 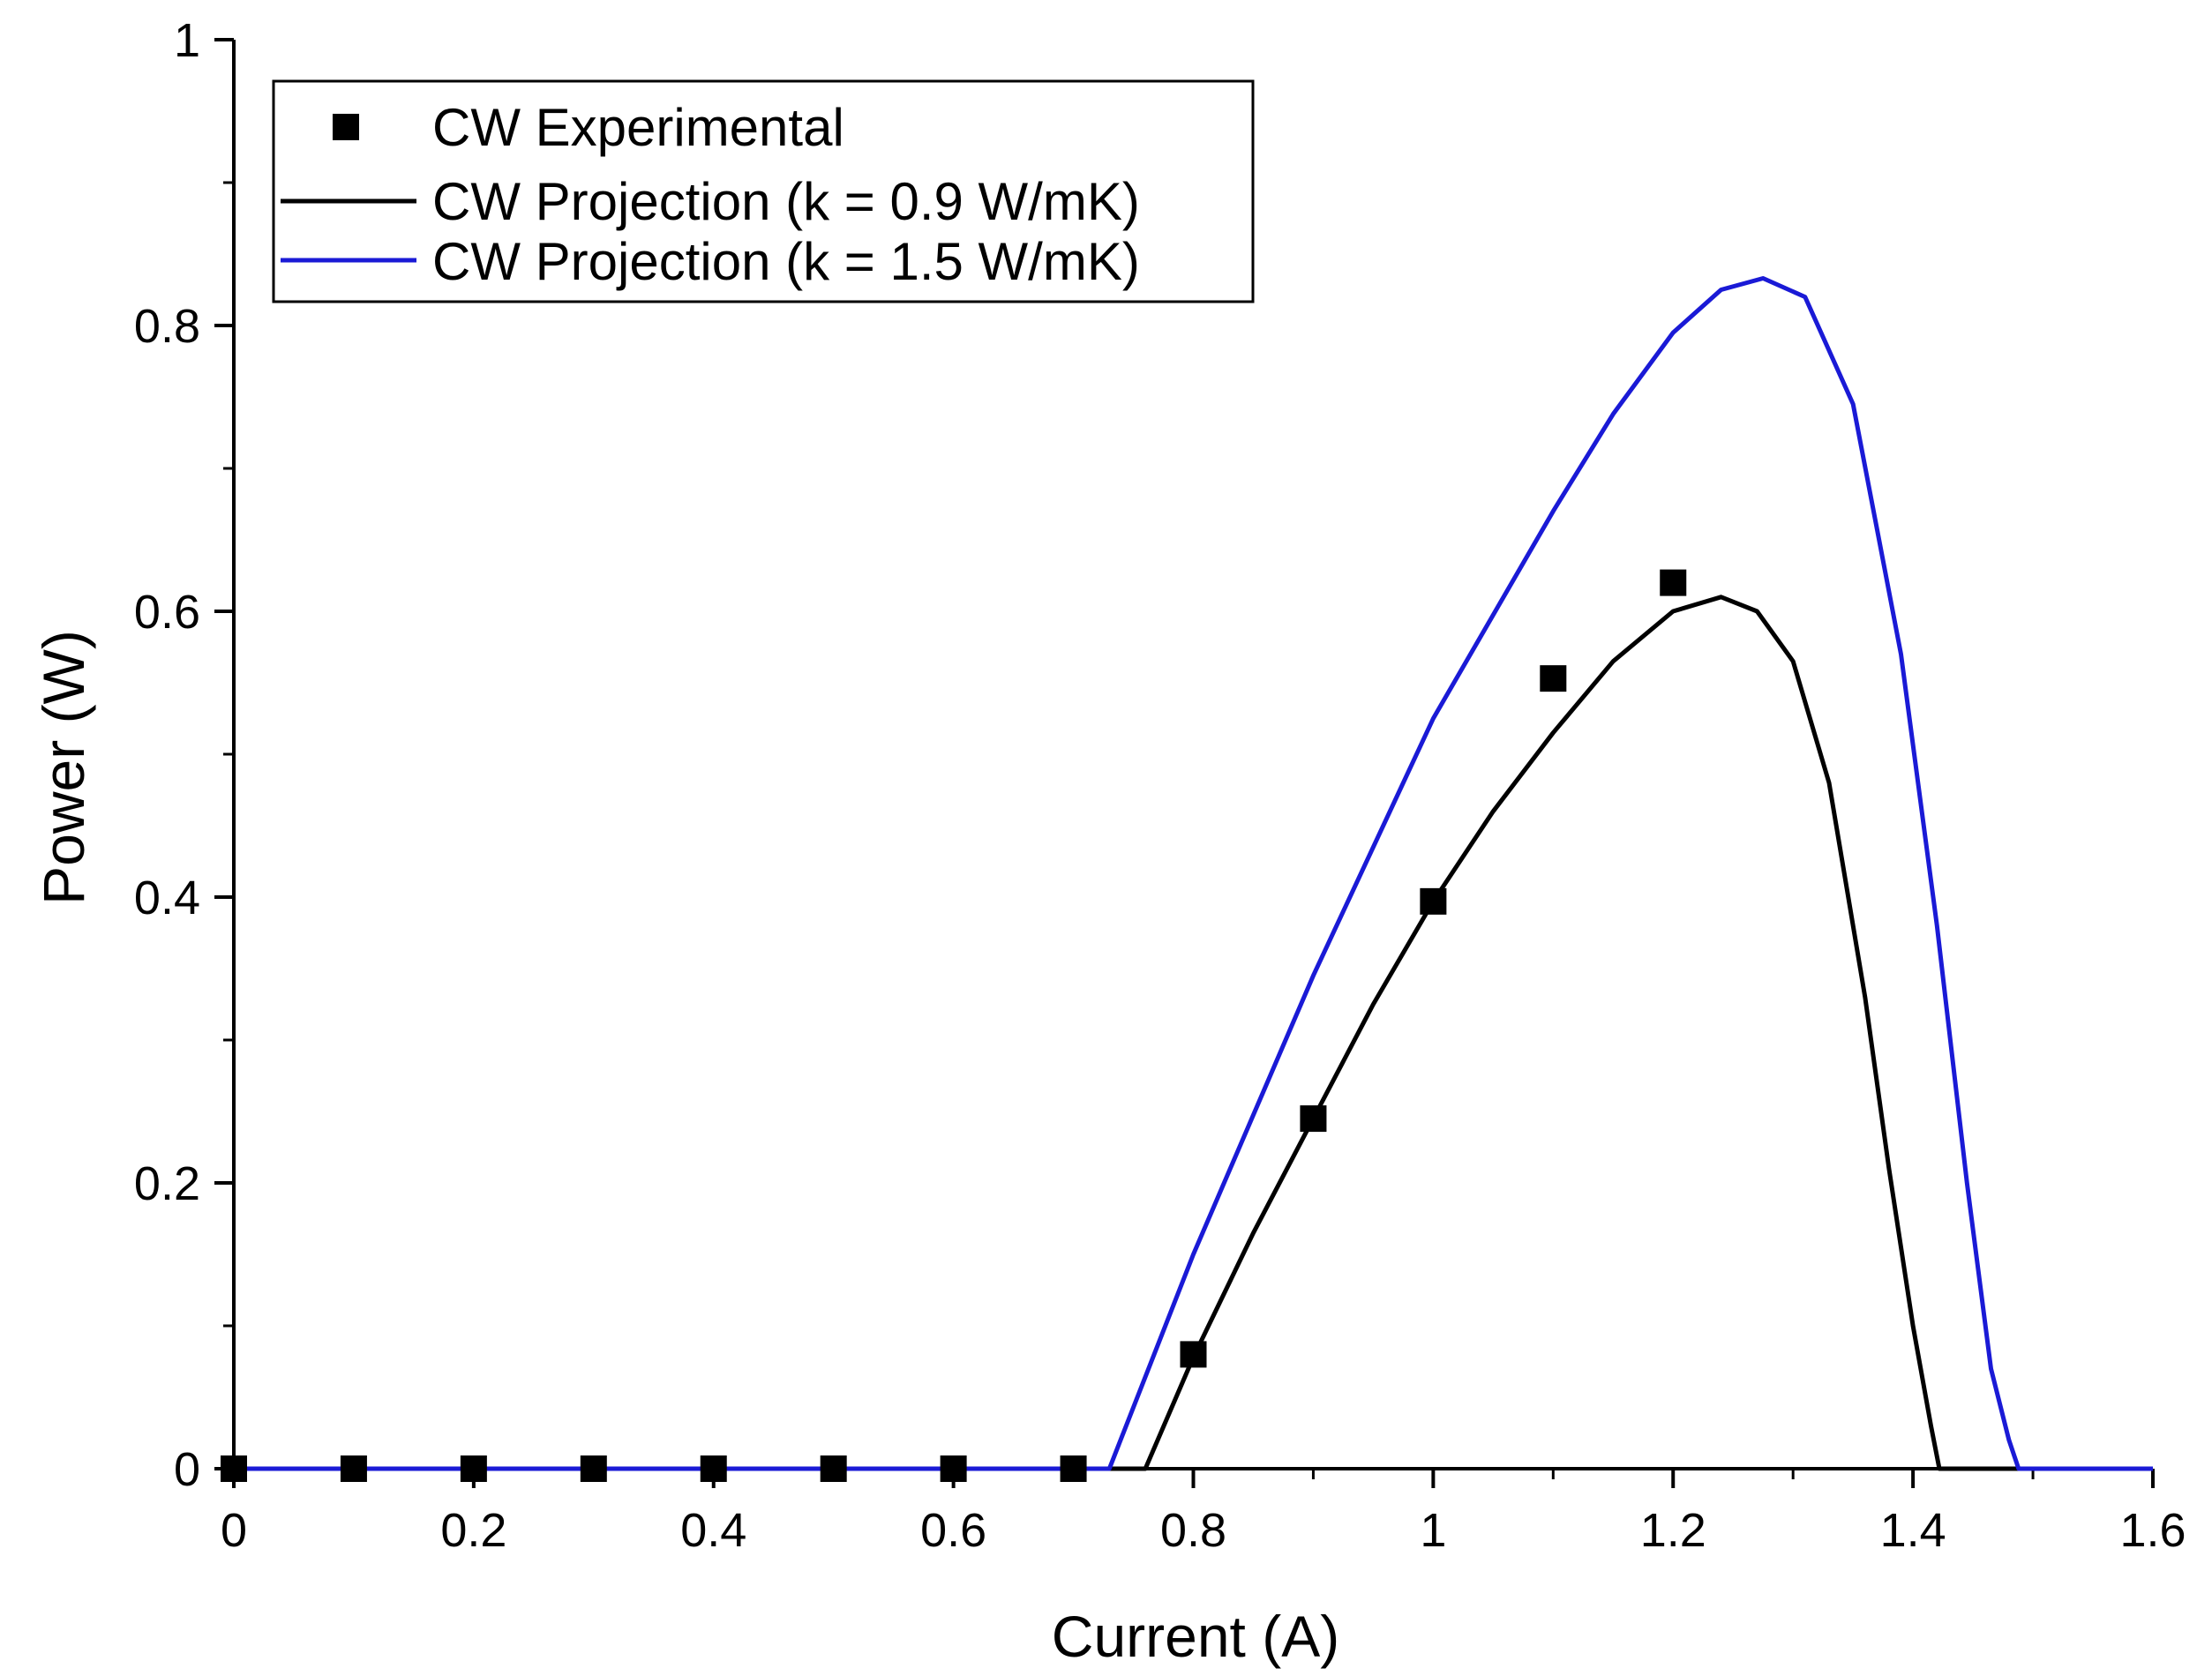 I want to click on y-tick-label: 0, so click(x=187, y=1469).